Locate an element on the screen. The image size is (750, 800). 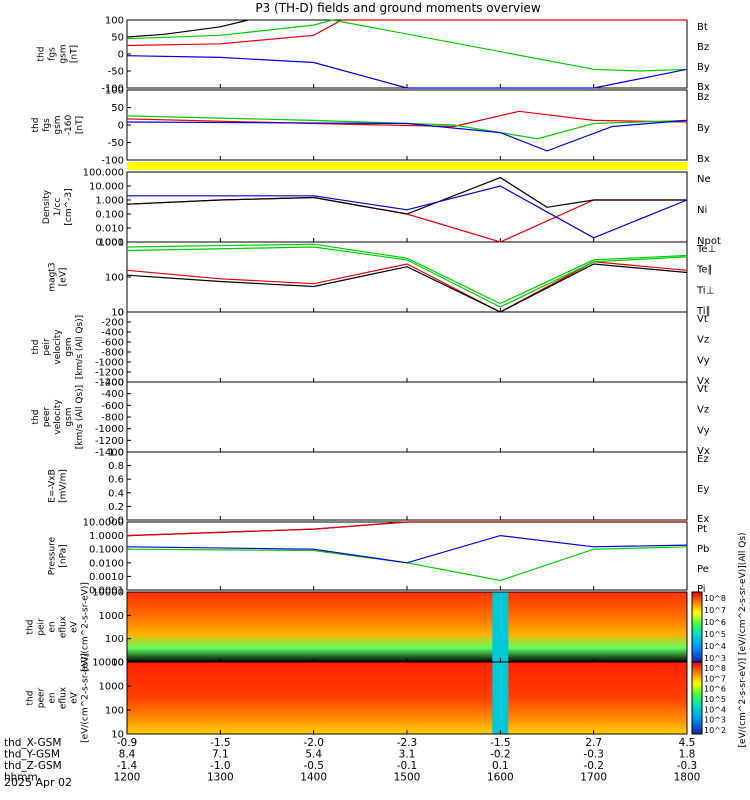
panel-ylabel: [km/s (All Qs)] is located at coordinates (80, 347).